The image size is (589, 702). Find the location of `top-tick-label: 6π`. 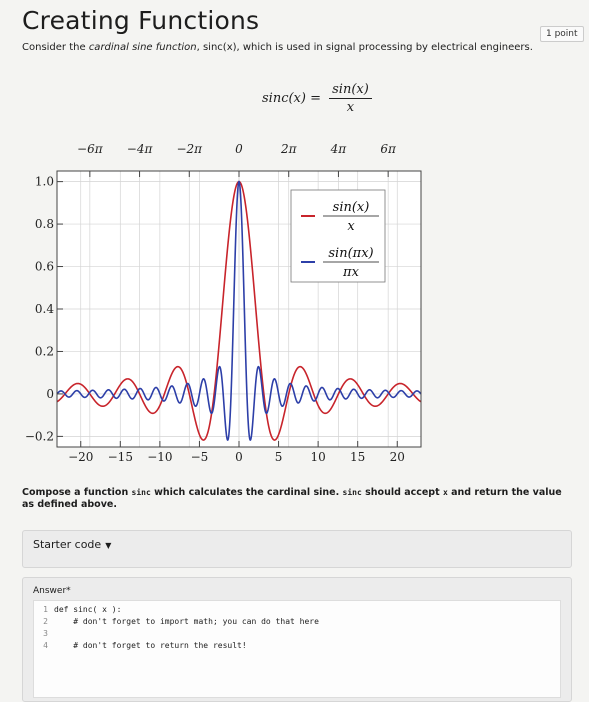

top-tick-label: 6π is located at coordinates (388, 149).